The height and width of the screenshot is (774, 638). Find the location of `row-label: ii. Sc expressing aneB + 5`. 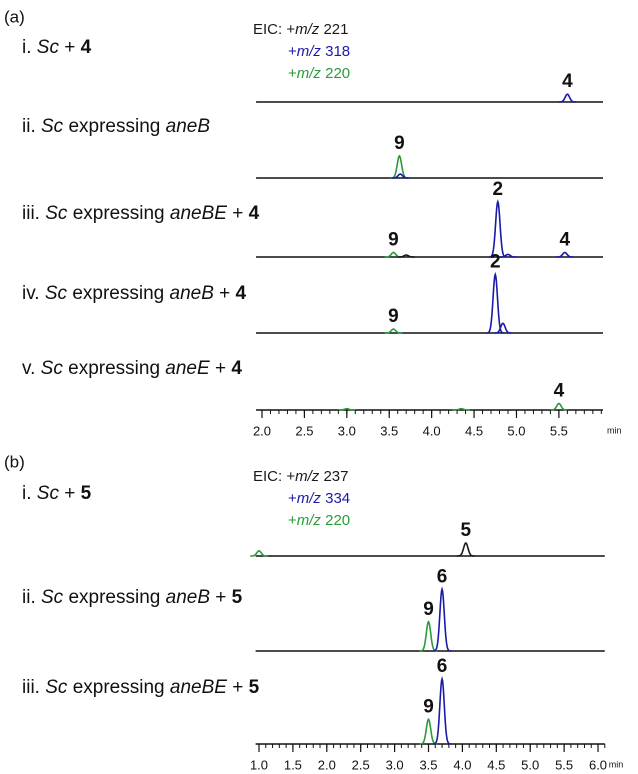

row-label: ii. Sc expressing aneB + 5 is located at coordinates (132, 597).